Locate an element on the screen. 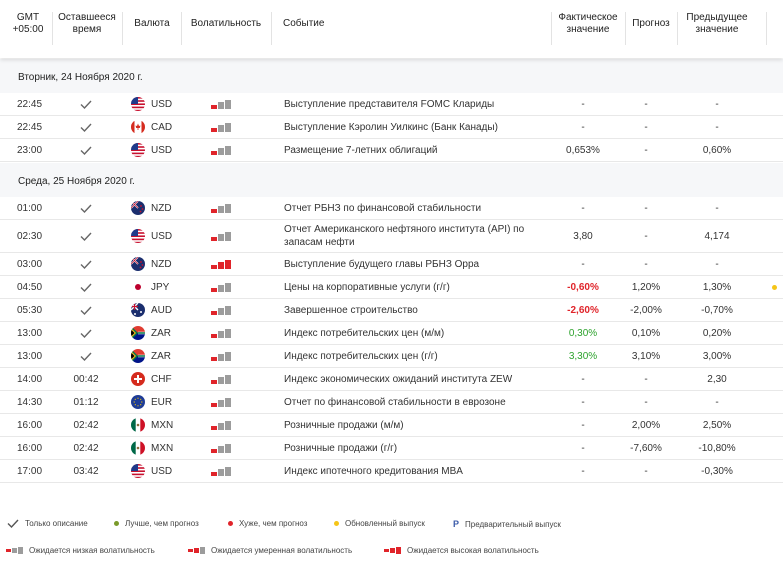 This screenshot has height=580, width=783. previous-value: 2,30 is located at coordinates (717, 379).